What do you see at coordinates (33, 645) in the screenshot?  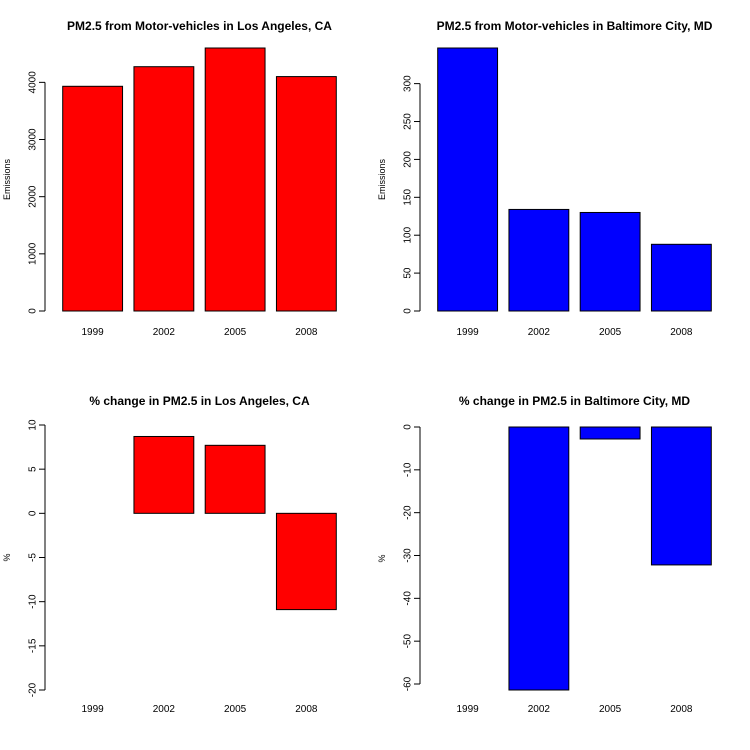 I see `y-tick-label: -15` at bounding box center [33, 645].